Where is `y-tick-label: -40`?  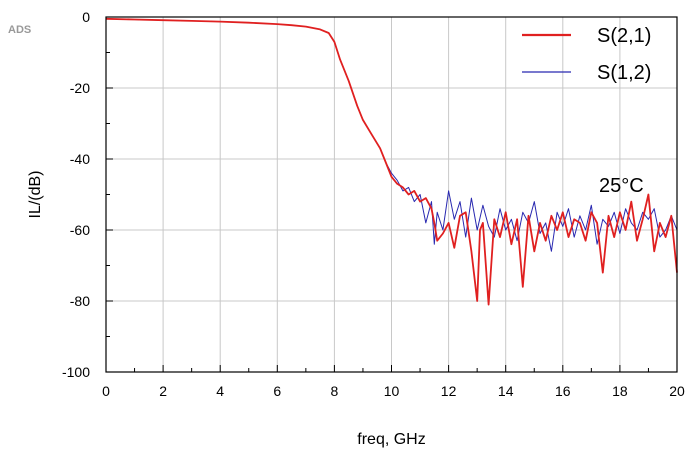
y-tick-label: -40 is located at coordinates (80, 159).